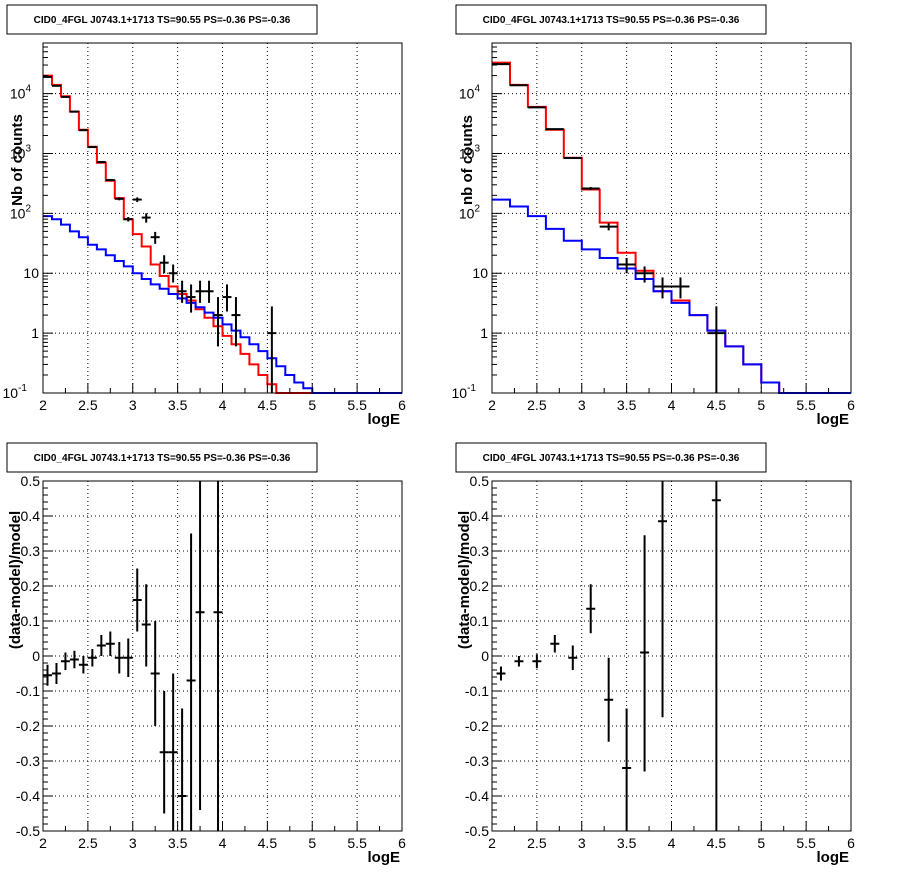 This screenshot has width=898, height=875. I want to click on y-tick-label: -0.4, so click(28, 796).